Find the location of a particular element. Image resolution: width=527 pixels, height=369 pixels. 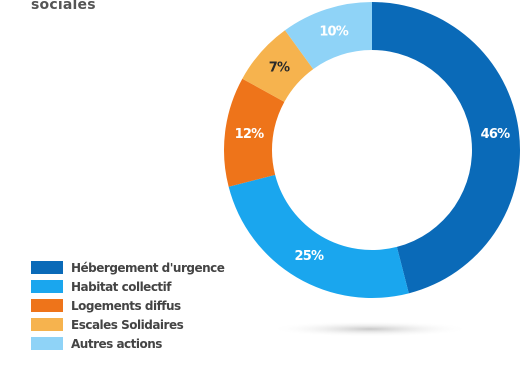

slice-escales-solidaires is located at coordinates (278, 66).